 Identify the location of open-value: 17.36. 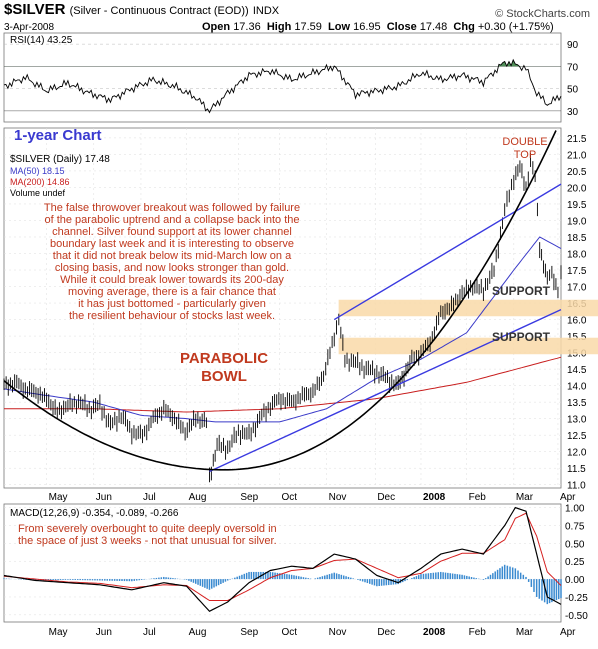
(247, 27).